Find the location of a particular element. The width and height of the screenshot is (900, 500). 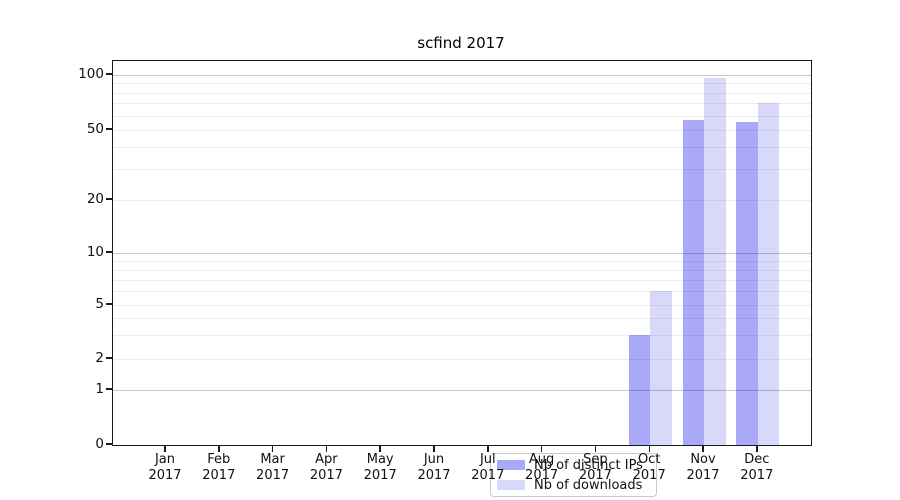

x-tick-month: May is located at coordinates (380, 459).